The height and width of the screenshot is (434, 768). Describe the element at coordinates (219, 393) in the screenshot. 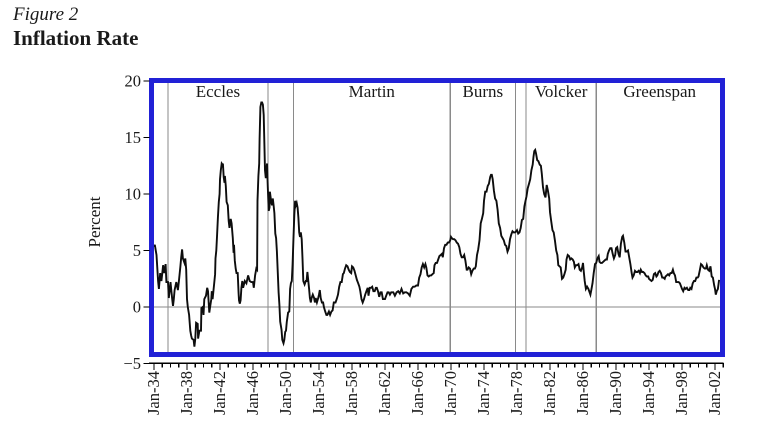

I see `x-tick-label: Jan-42` at that location.